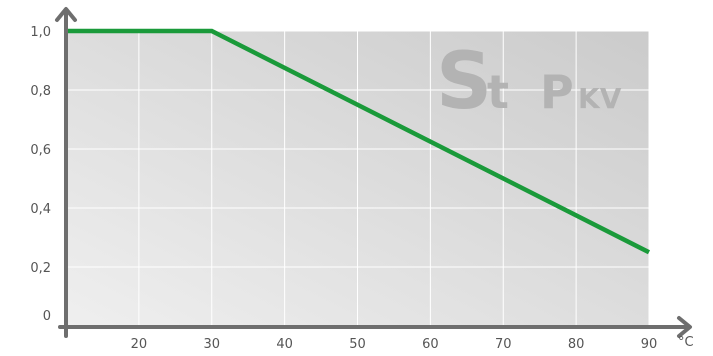 The width and height of the screenshot is (713, 356). What do you see at coordinates (211, 344) in the screenshot?
I see `x-tick-label-30: 30` at bounding box center [211, 344].